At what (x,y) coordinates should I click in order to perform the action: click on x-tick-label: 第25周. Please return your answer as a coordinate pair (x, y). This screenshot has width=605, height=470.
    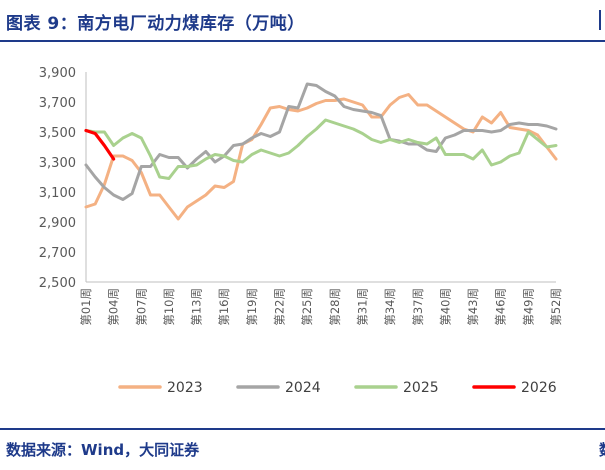
    Looking at the image, I should click on (307, 307).